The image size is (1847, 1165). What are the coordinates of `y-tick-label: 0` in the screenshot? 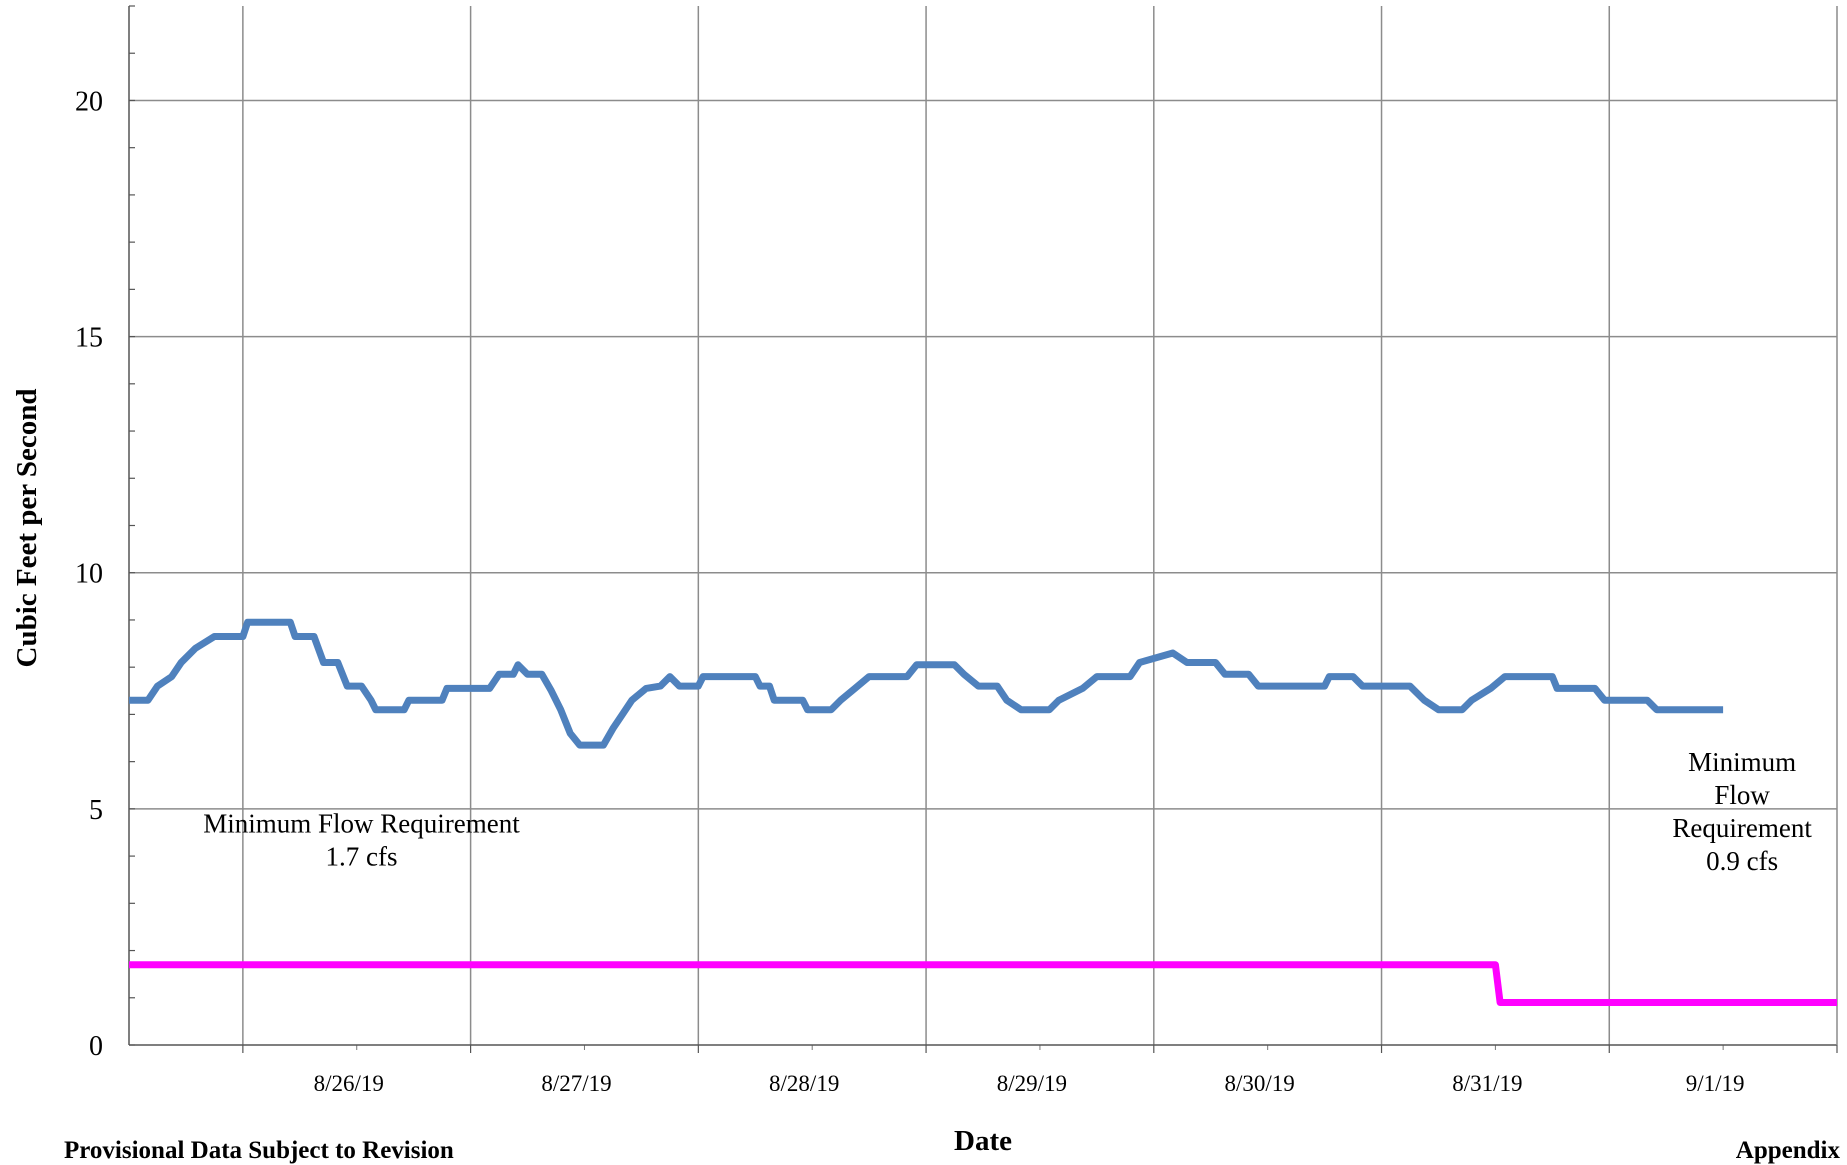 It's located at (96, 1046).